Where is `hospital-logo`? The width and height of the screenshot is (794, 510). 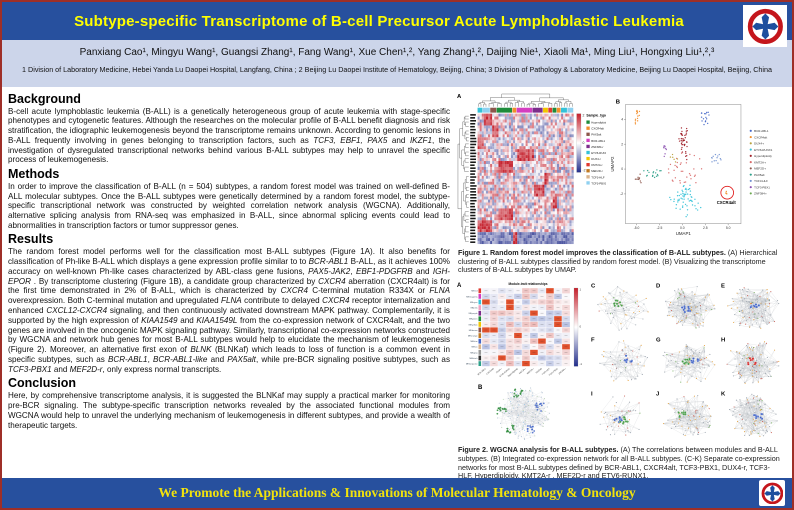 hospital-logo is located at coordinates (765, 26).